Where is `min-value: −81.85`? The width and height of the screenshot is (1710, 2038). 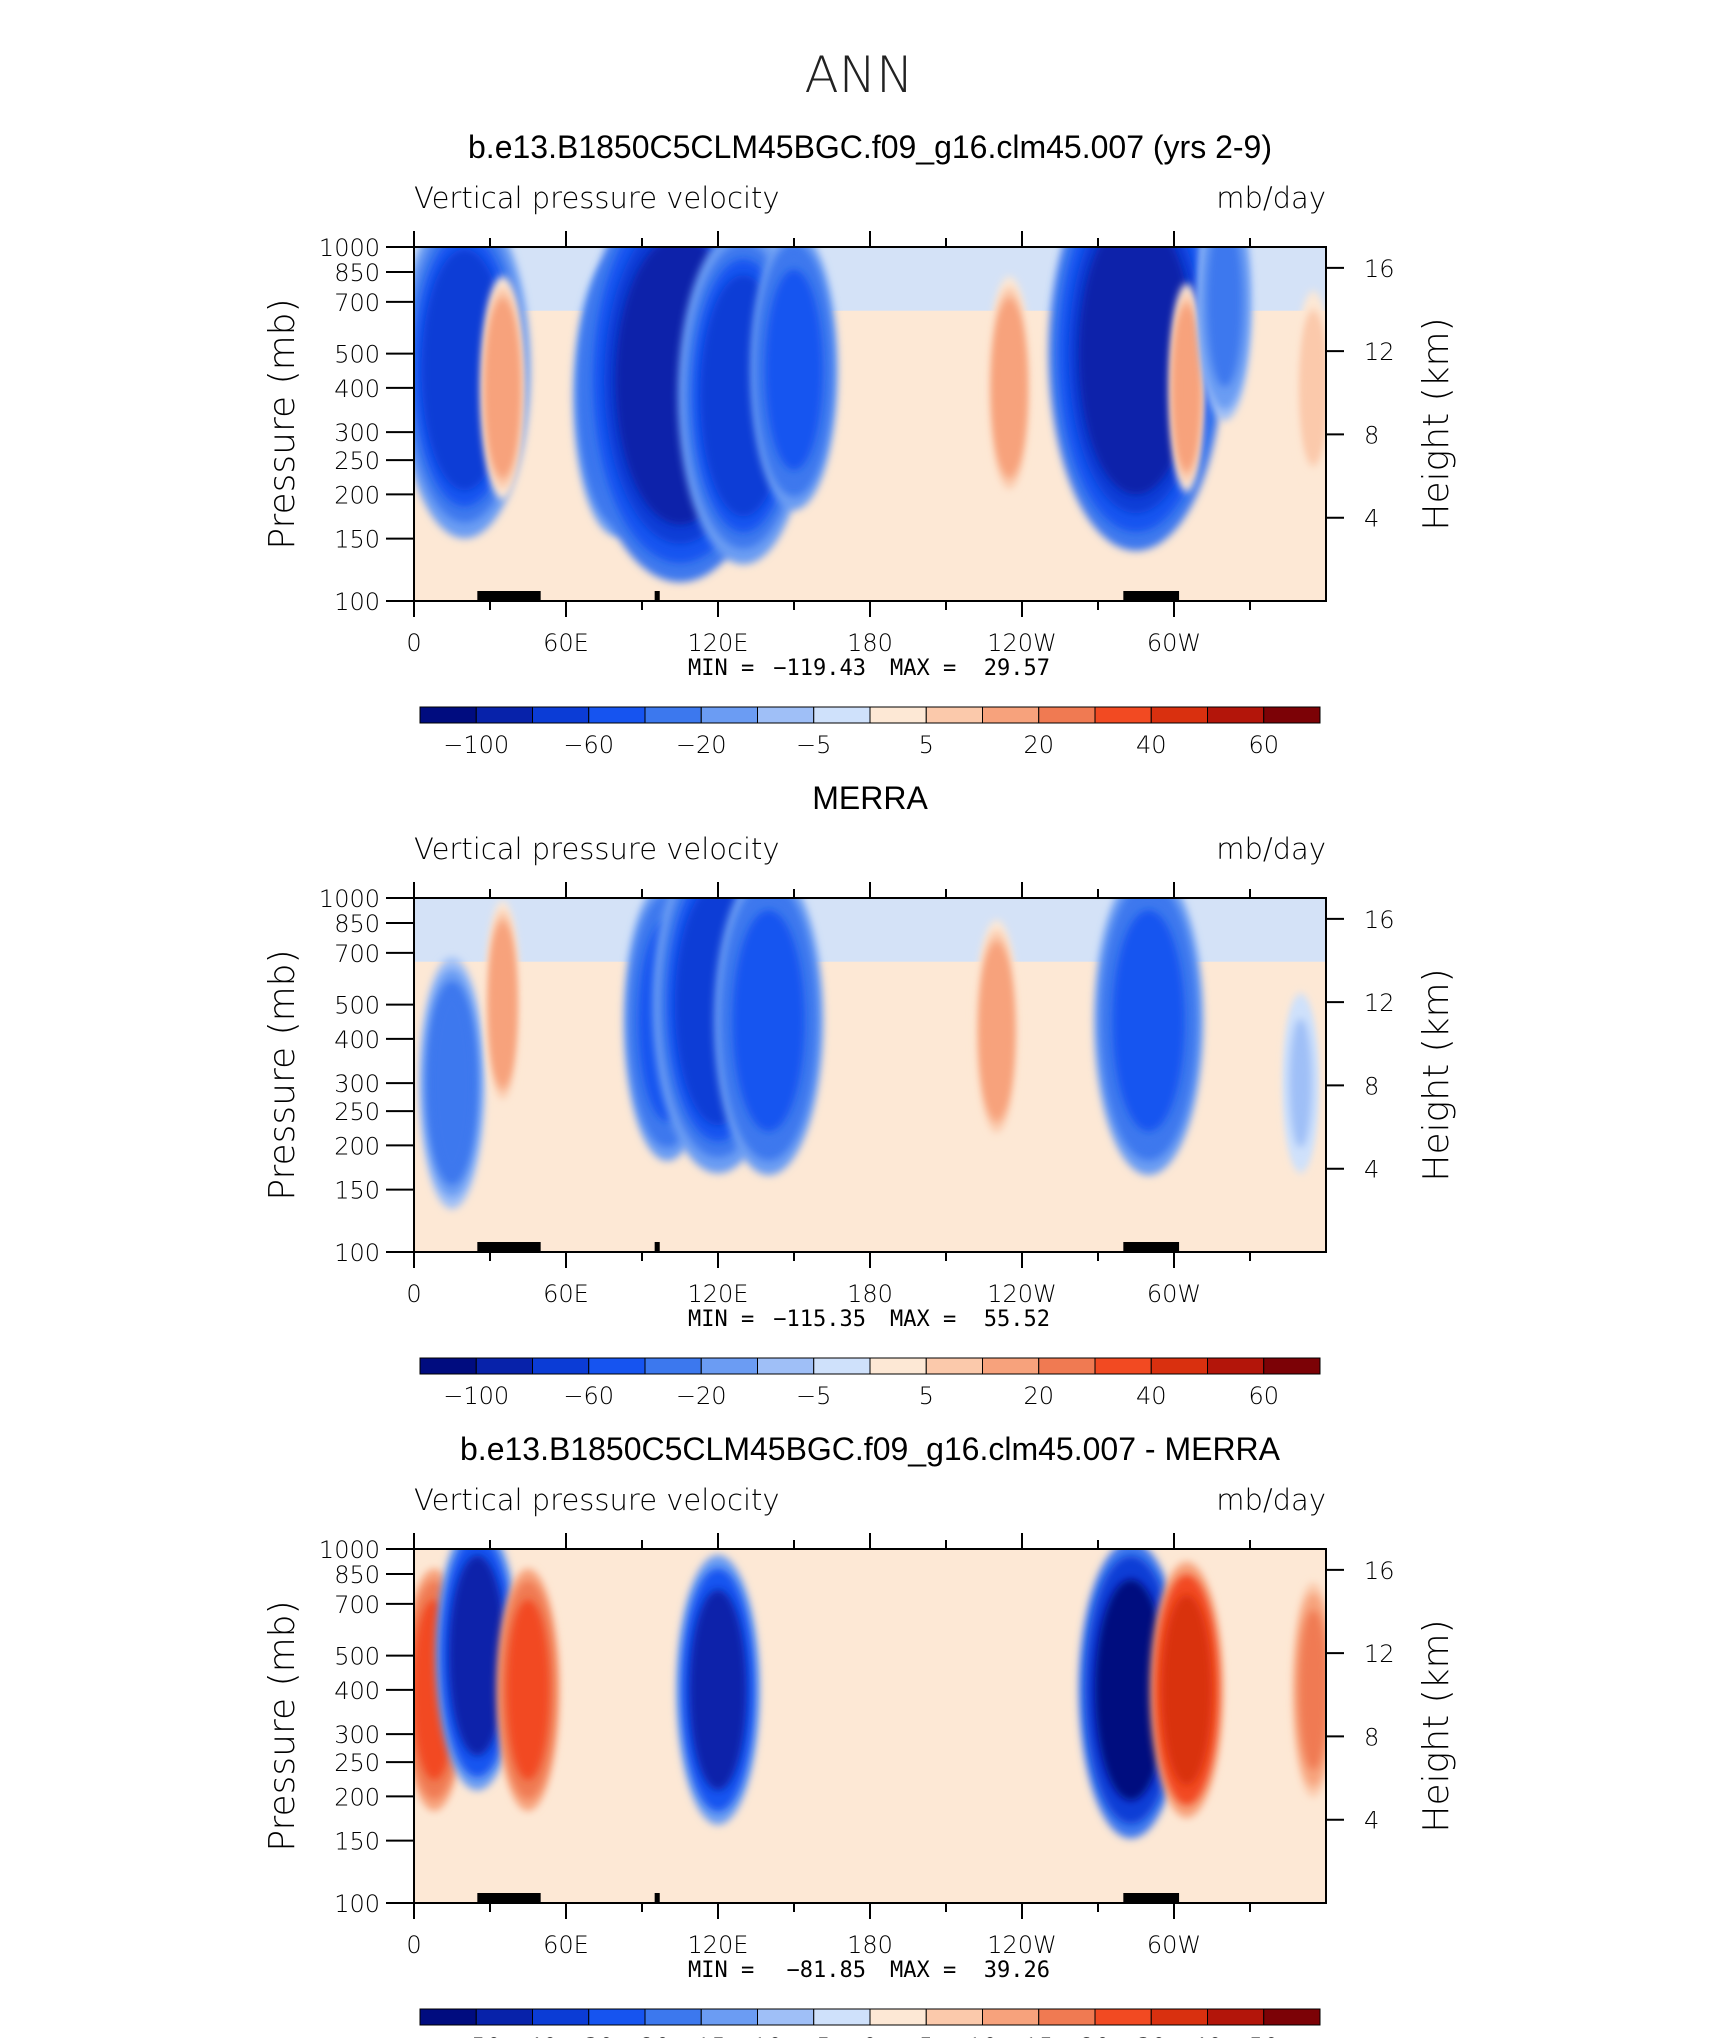
min-value: −81.85 is located at coordinates (826, 1970).